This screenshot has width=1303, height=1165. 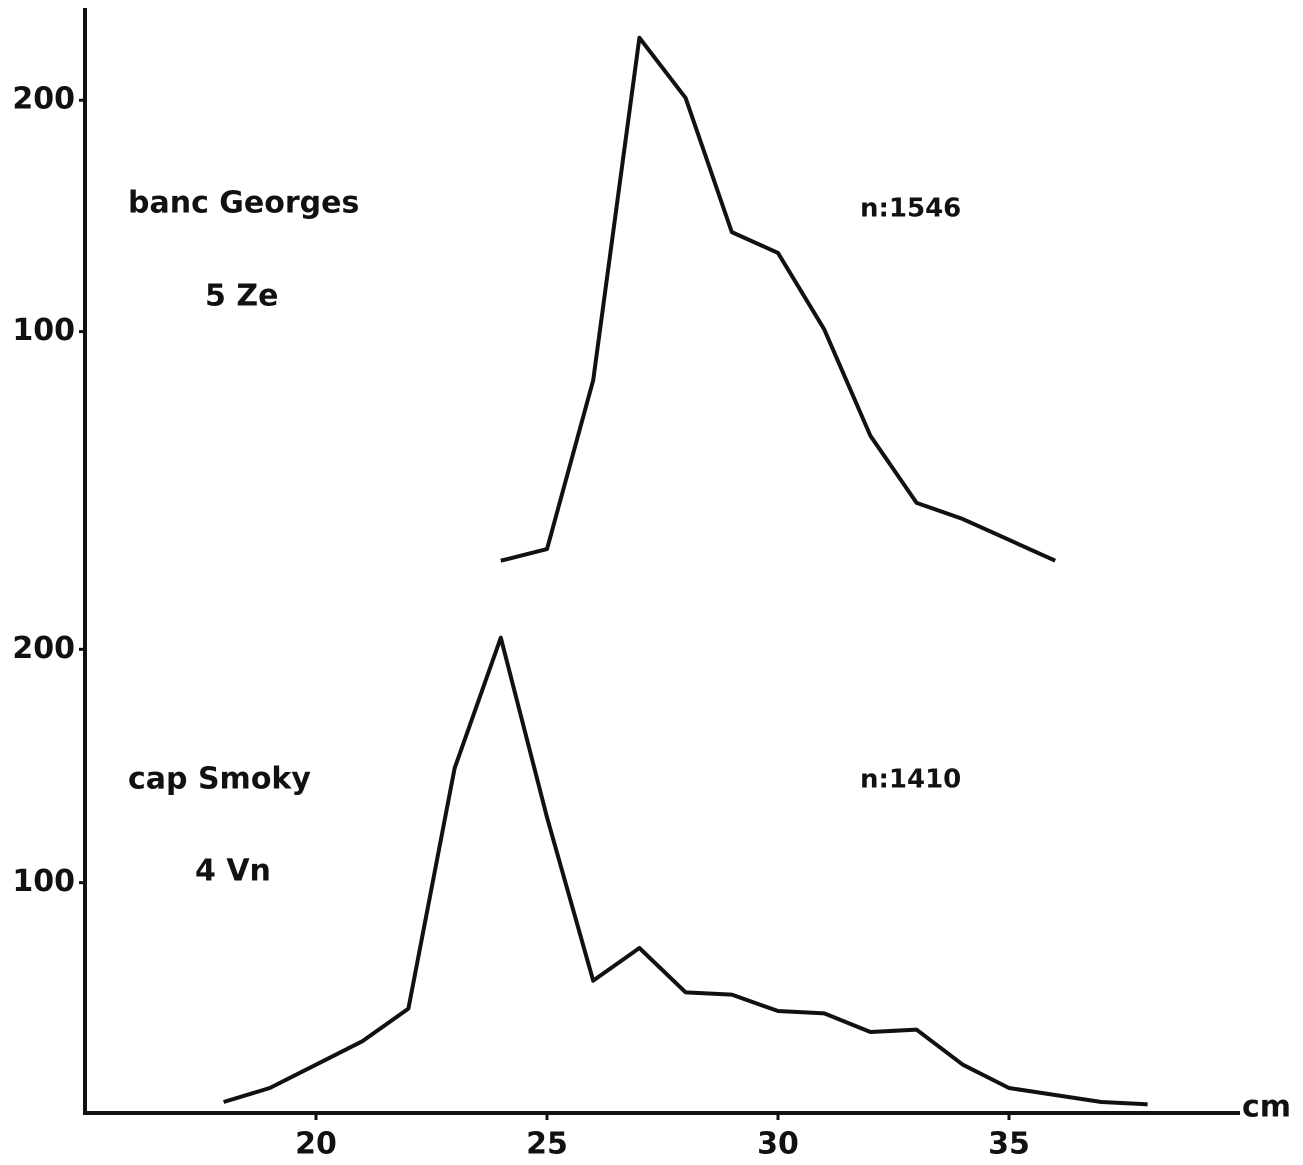 What do you see at coordinates (547, 1144) in the screenshot?
I see `x-tick-label: 25` at bounding box center [547, 1144].